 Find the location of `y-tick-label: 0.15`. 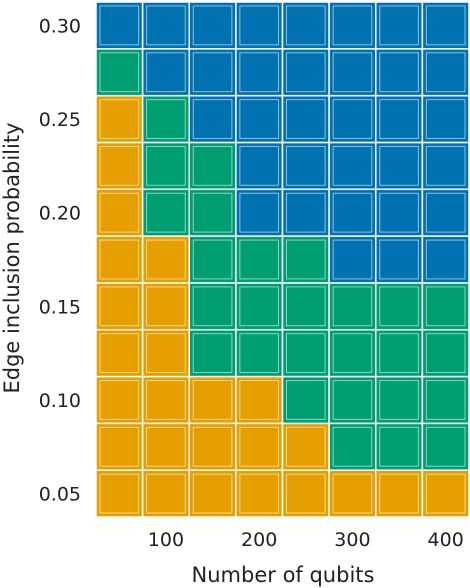

y-tick-label: 0.15 is located at coordinates (60, 307).